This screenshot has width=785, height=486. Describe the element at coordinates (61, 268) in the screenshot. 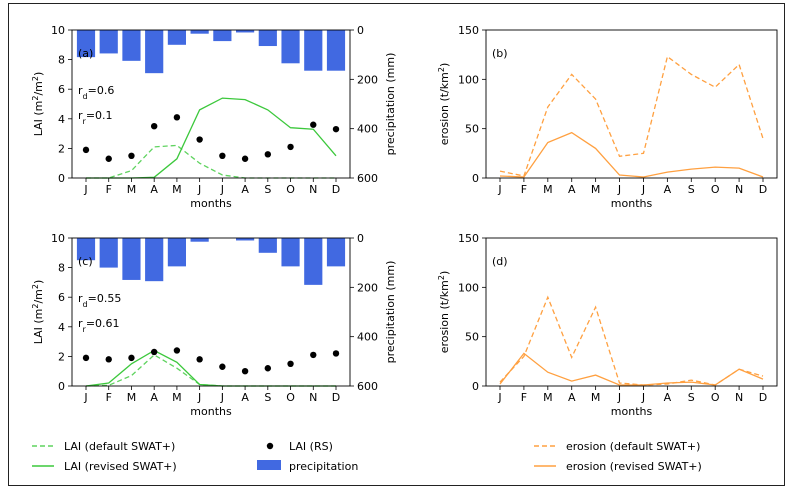

I see `y-tick-label: 8` at that location.